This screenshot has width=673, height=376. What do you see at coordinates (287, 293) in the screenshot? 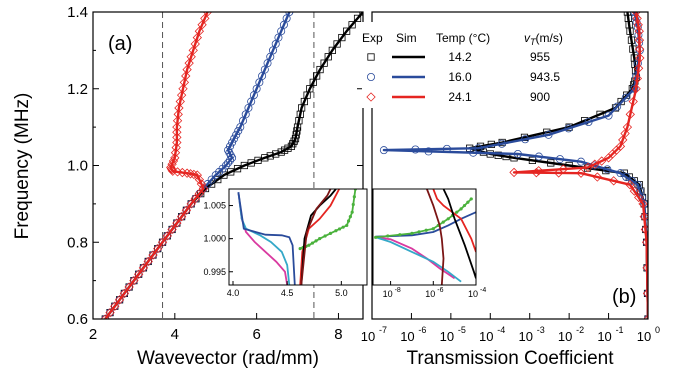
I see `inset-a-x-tick-label: 4.5` at bounding box center [287, 293].